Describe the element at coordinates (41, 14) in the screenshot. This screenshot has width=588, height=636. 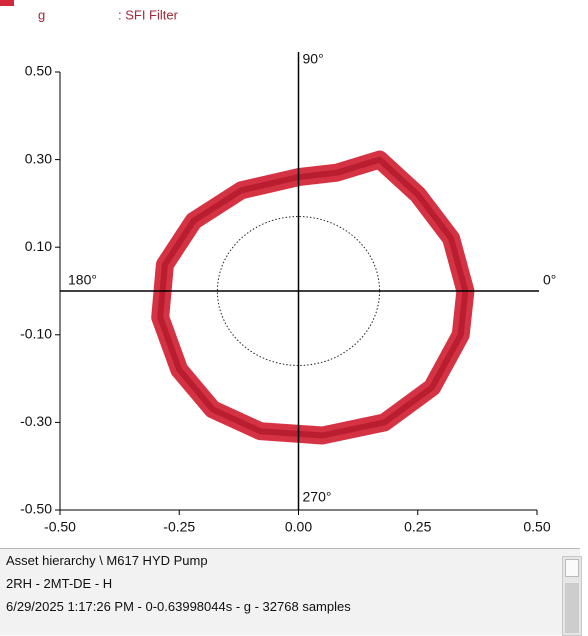
I see `legend-unit: g` at that location.